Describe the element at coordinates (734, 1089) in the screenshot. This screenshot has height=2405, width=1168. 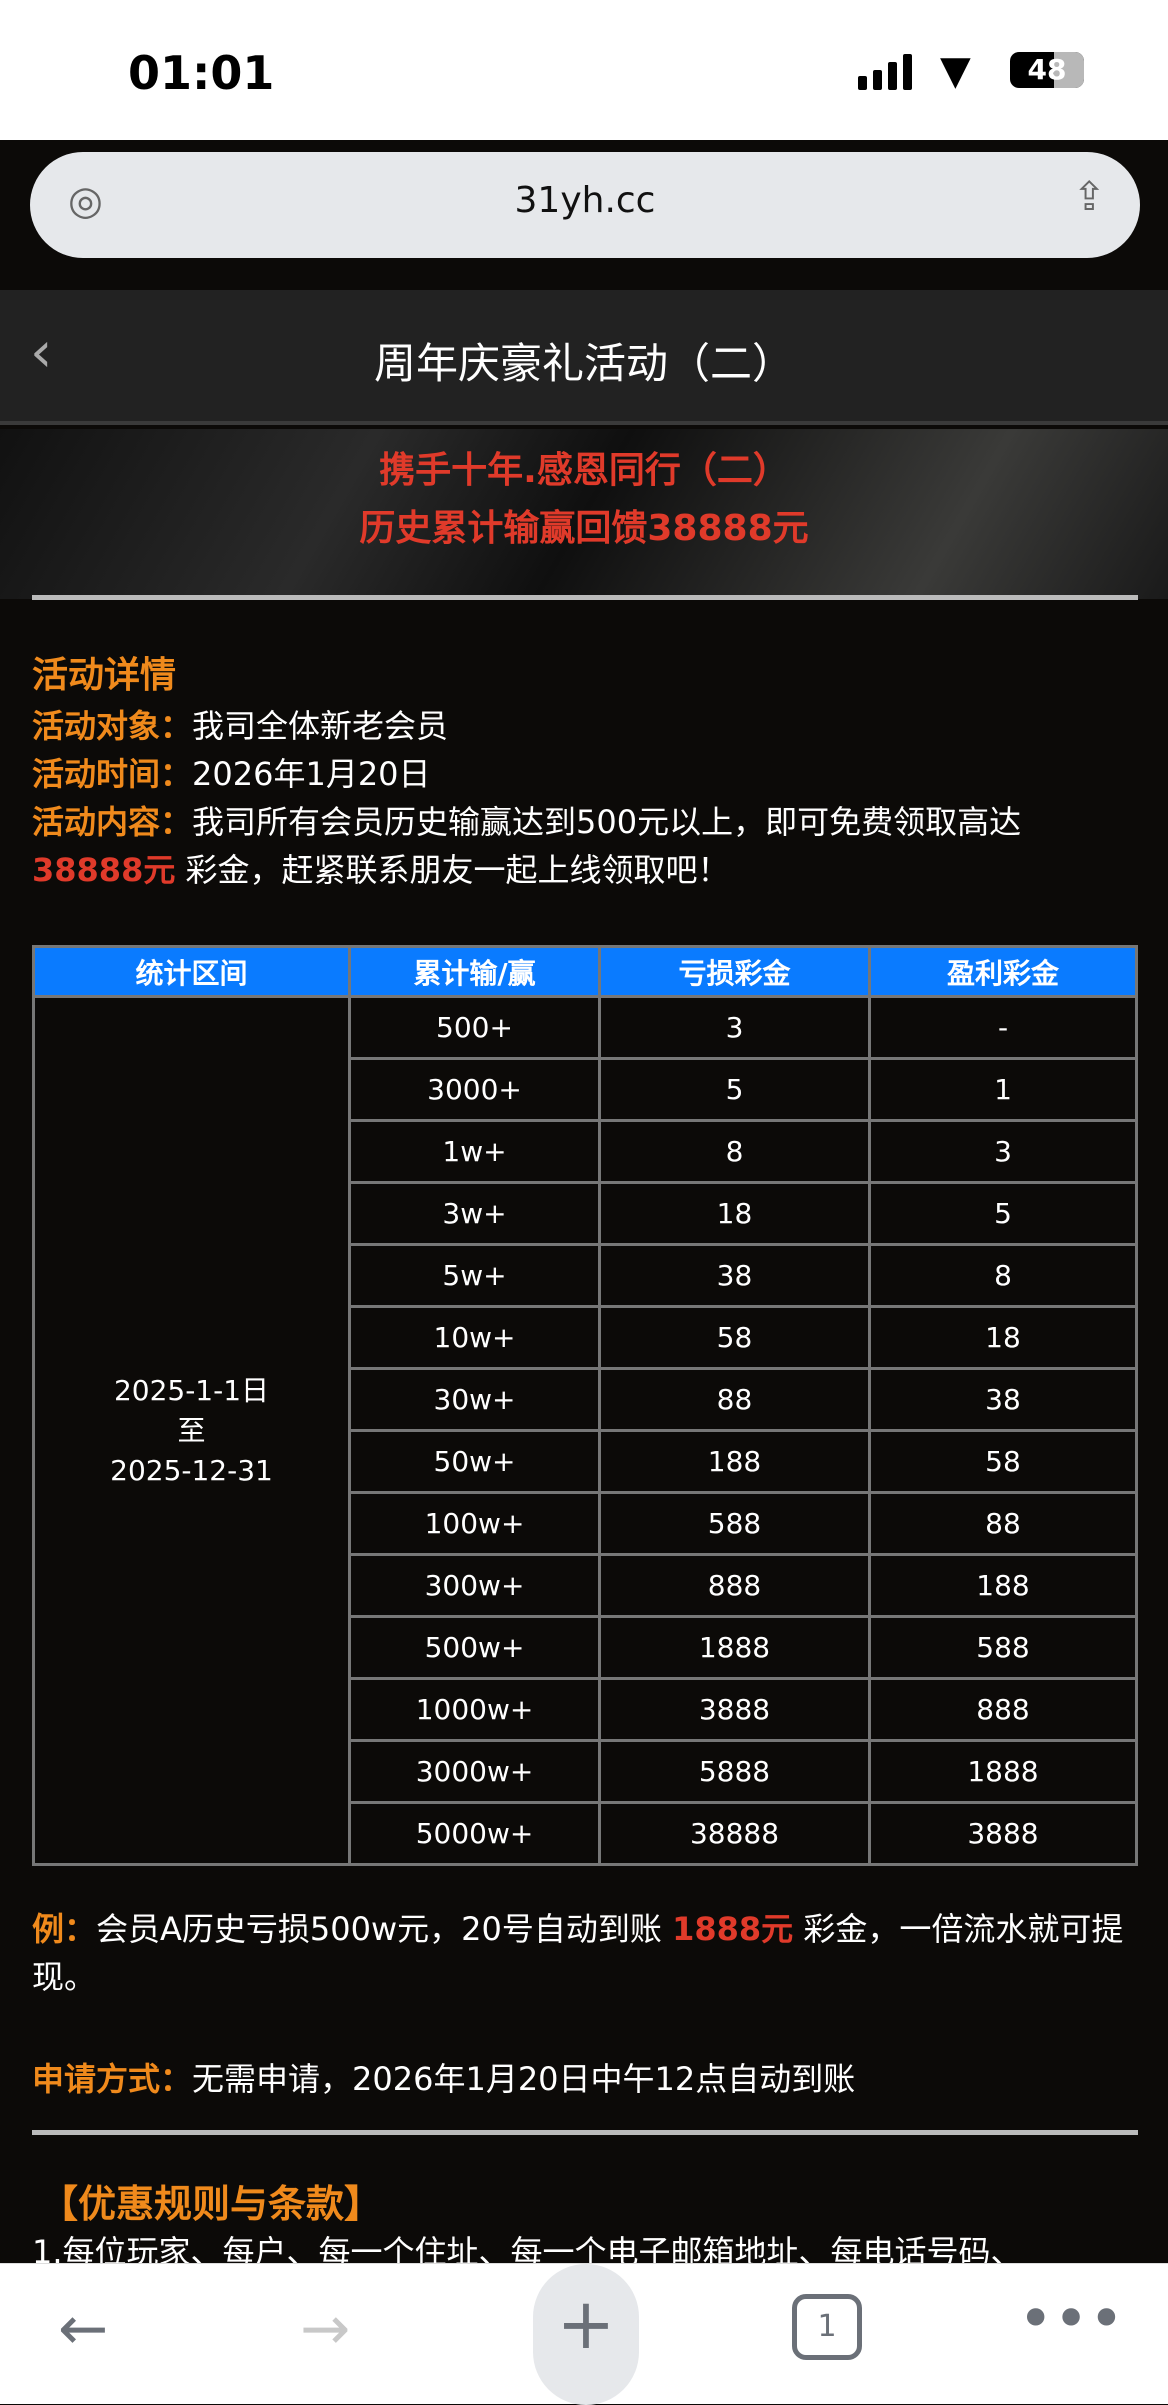
I see `loss-bonus-cell: 5` at that location.